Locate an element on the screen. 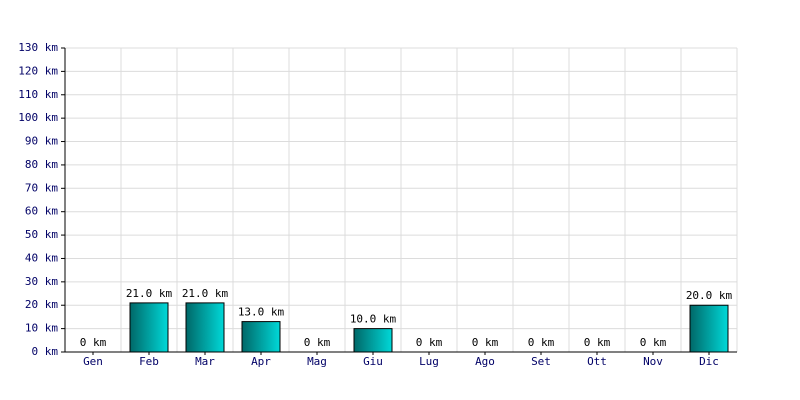 The width and height of the screenshot is (800, 400). x-tick-label: Dic is located at coordinates (709, 361).